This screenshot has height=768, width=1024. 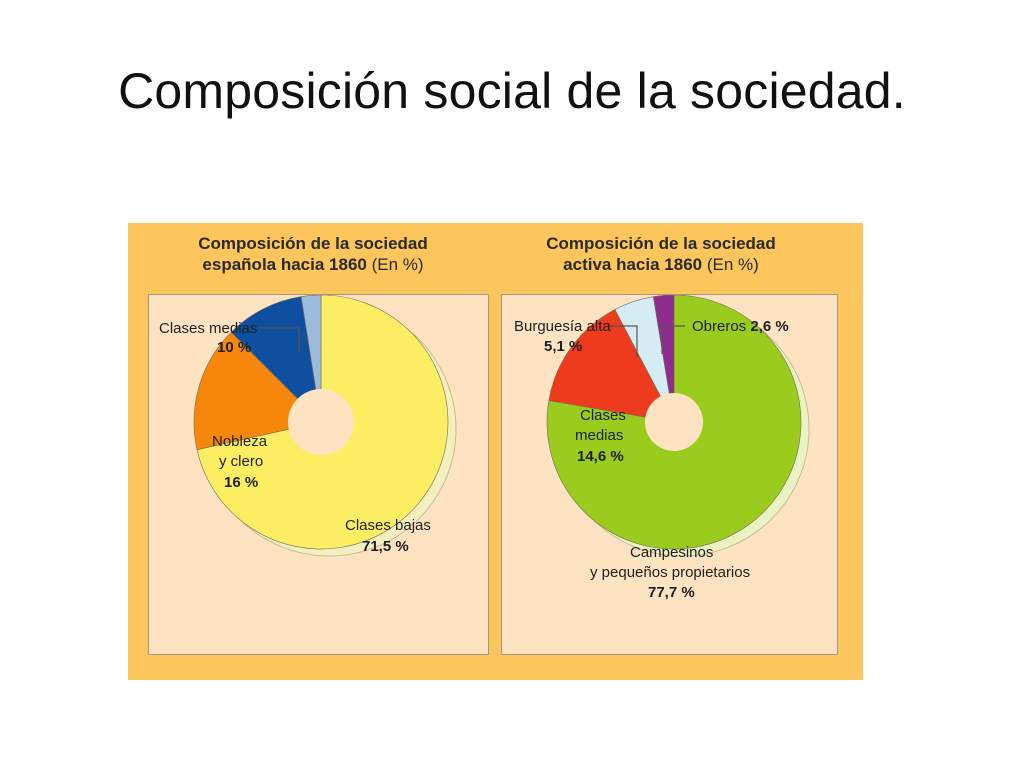 What do you see at coordinates (385, 546) in the screenshot?
I see `value-clases-bajas: 71,5 %` at bounding box center [385, 546].